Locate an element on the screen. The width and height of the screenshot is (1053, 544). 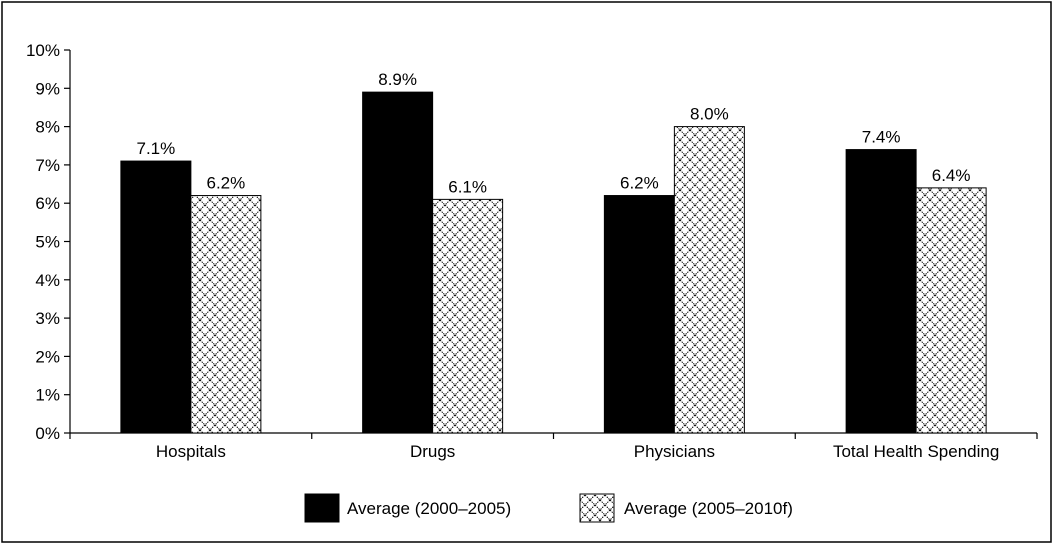
y-tick-label: 4% is located at coordinates (47, 280).